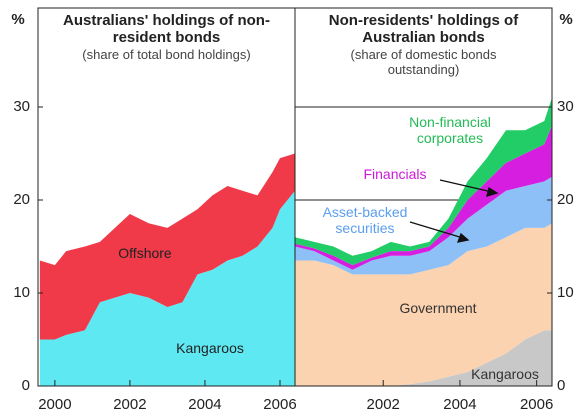 This screenshot has height=416, width=578. What do you see at coordinates (166, 54) in the screenshot?
I see `chart-subtitle: (share of total bond holdings)` at bounding box center [166, 54].